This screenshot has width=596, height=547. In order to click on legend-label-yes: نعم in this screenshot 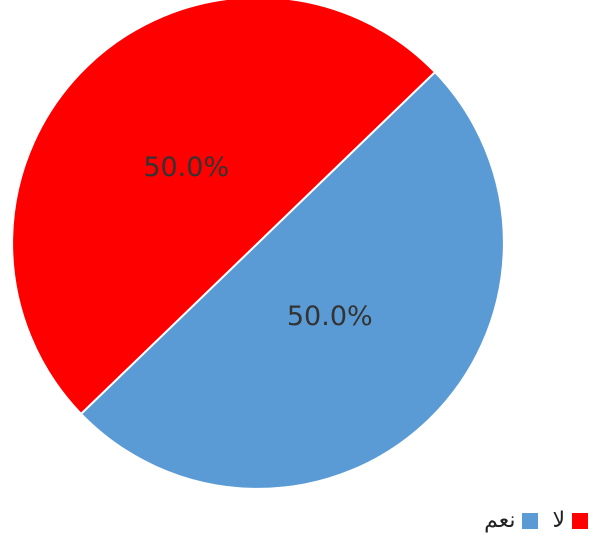, I will do `click(500, 520)`.